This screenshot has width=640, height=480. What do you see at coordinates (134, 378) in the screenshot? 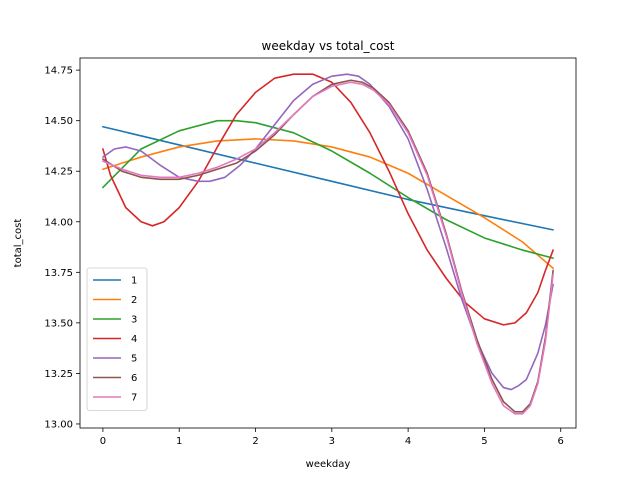
I see `legend-entry-6: 6` at bounding box center [134, 378].